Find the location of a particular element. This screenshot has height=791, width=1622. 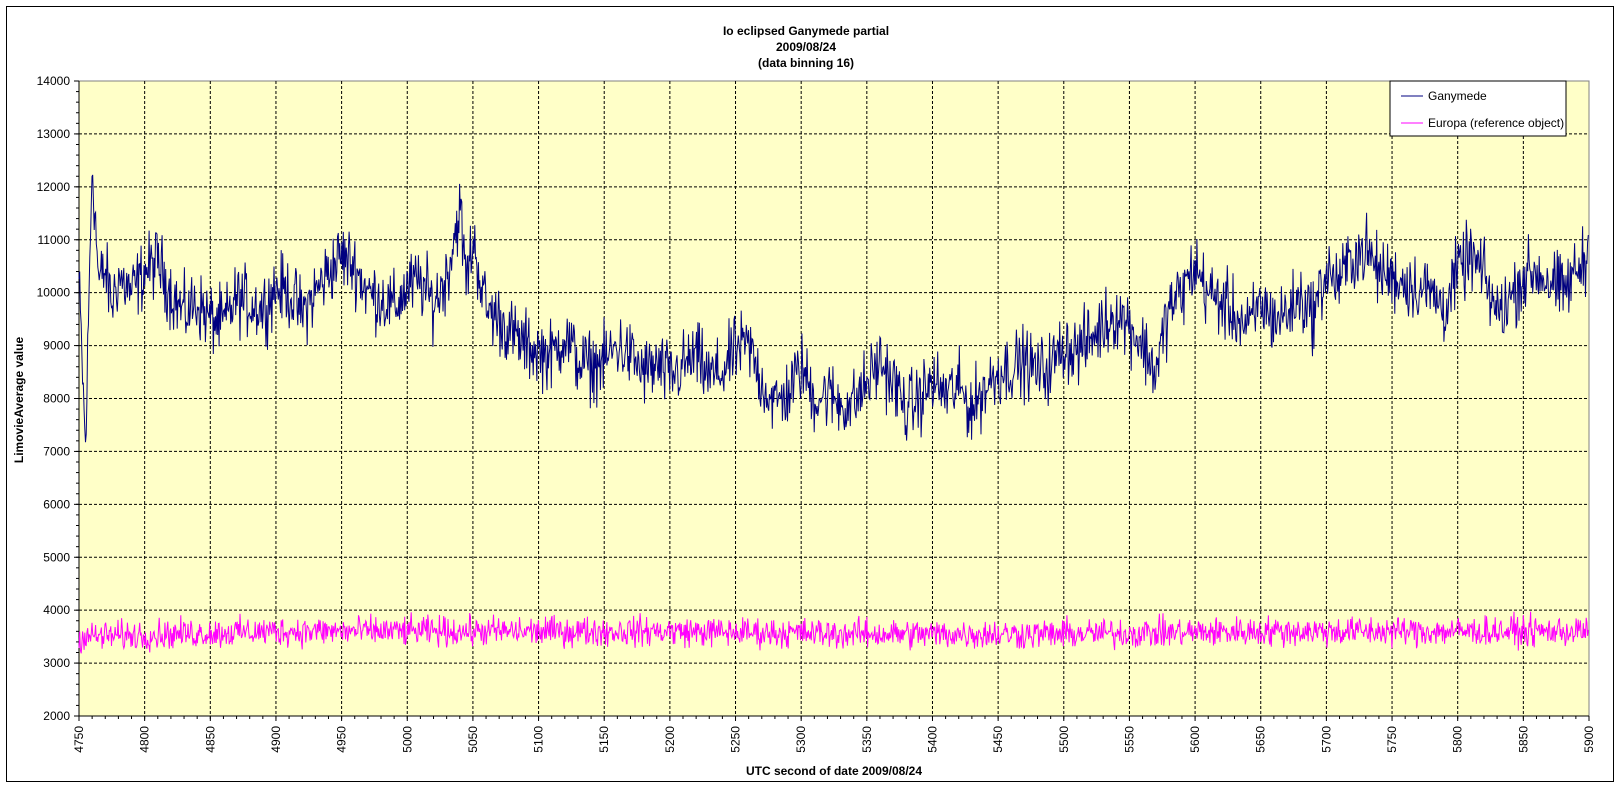

x-tick-label: 4900 is located at coordinates (276, 739).